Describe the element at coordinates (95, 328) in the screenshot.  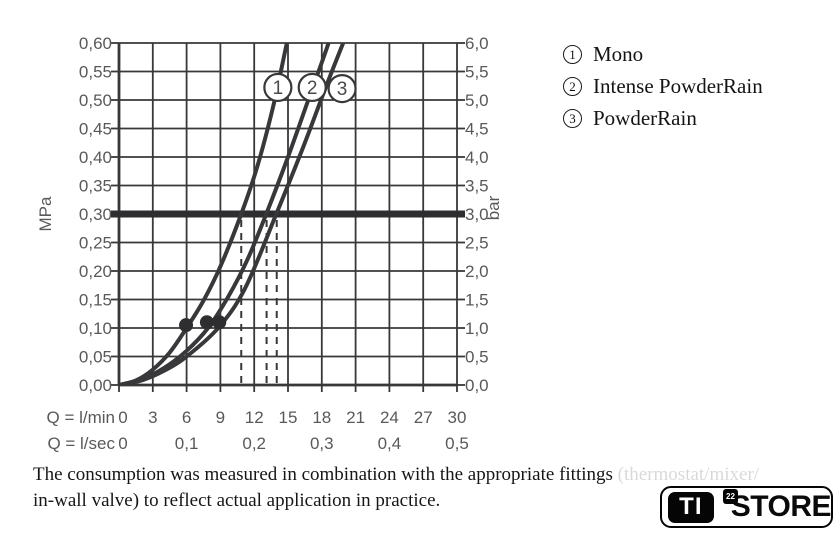
I see `y-left-tick-label: 0,10` at that location.